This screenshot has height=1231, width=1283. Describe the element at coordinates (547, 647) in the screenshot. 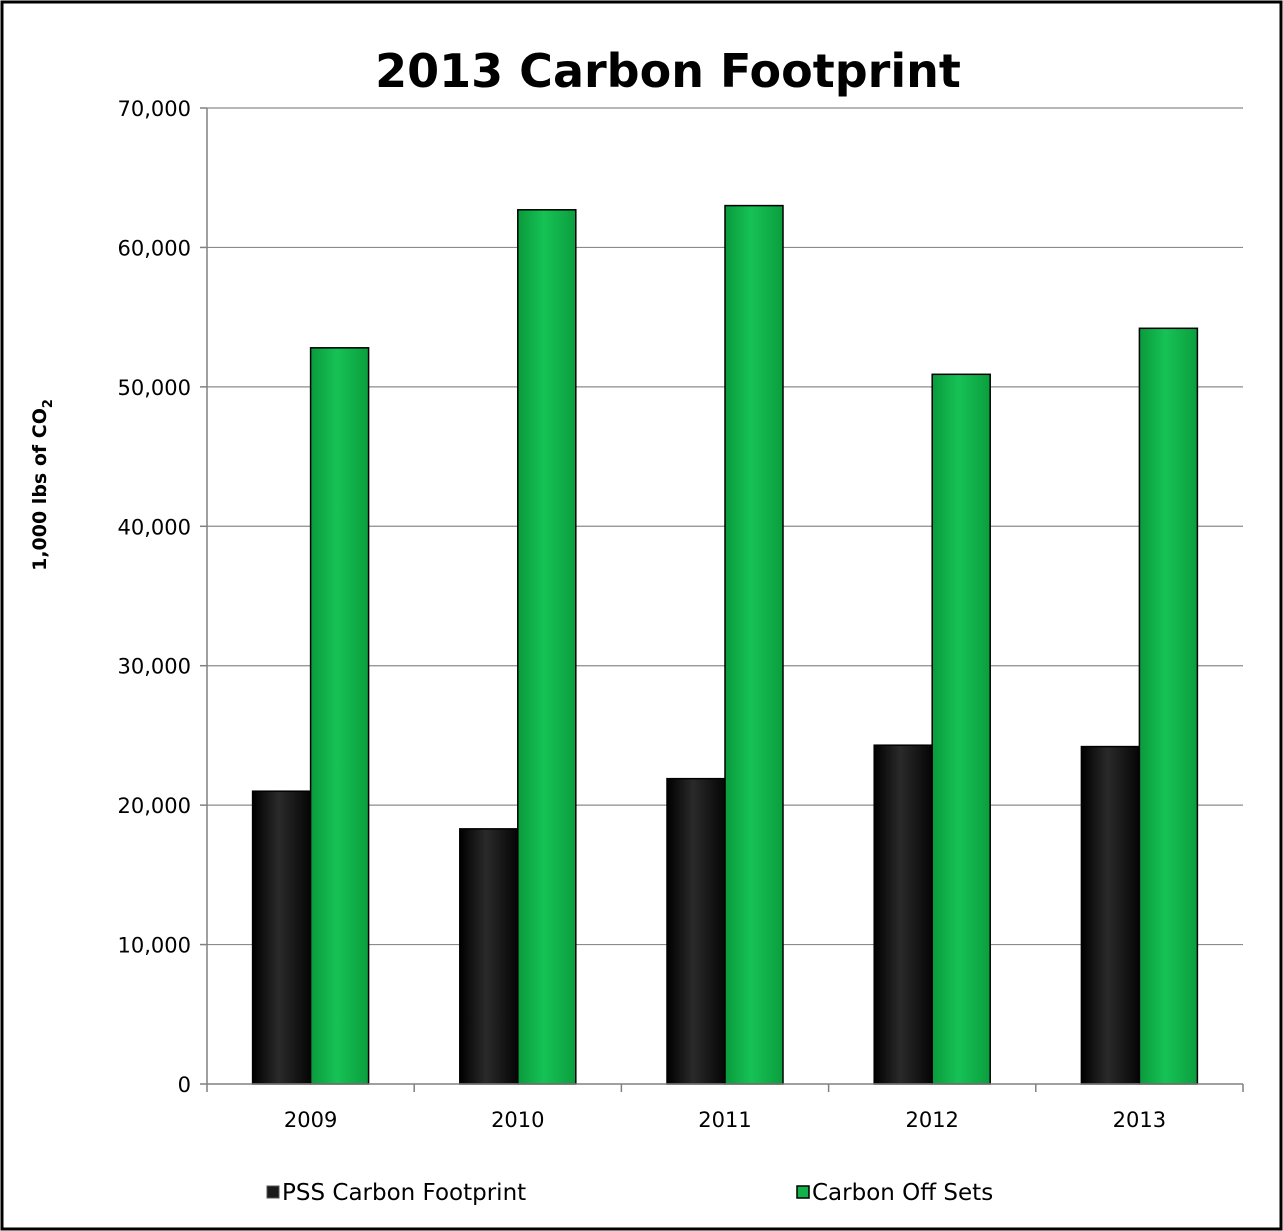

I see `bar-carbon-off-sets-2010` at that location.